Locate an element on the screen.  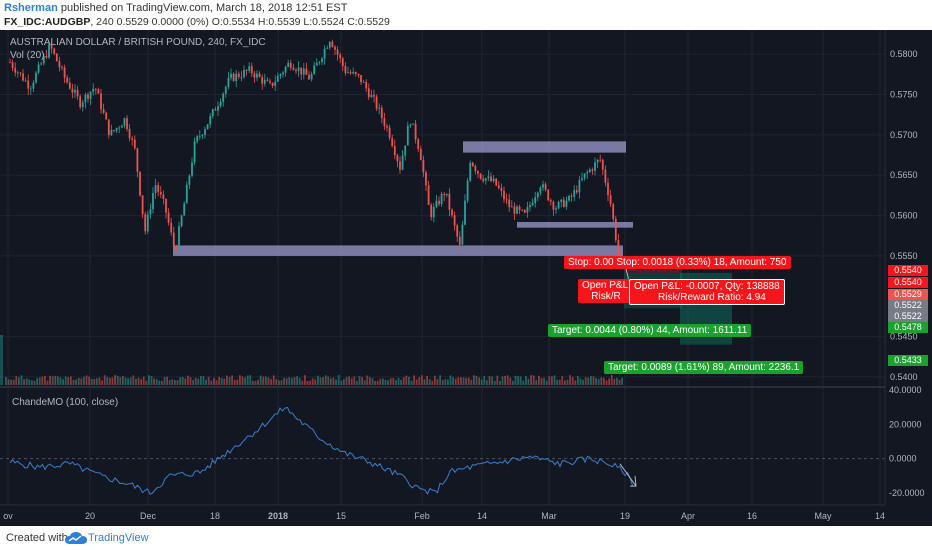
time-tick-label: 20 is located at coordinates (90, 516).